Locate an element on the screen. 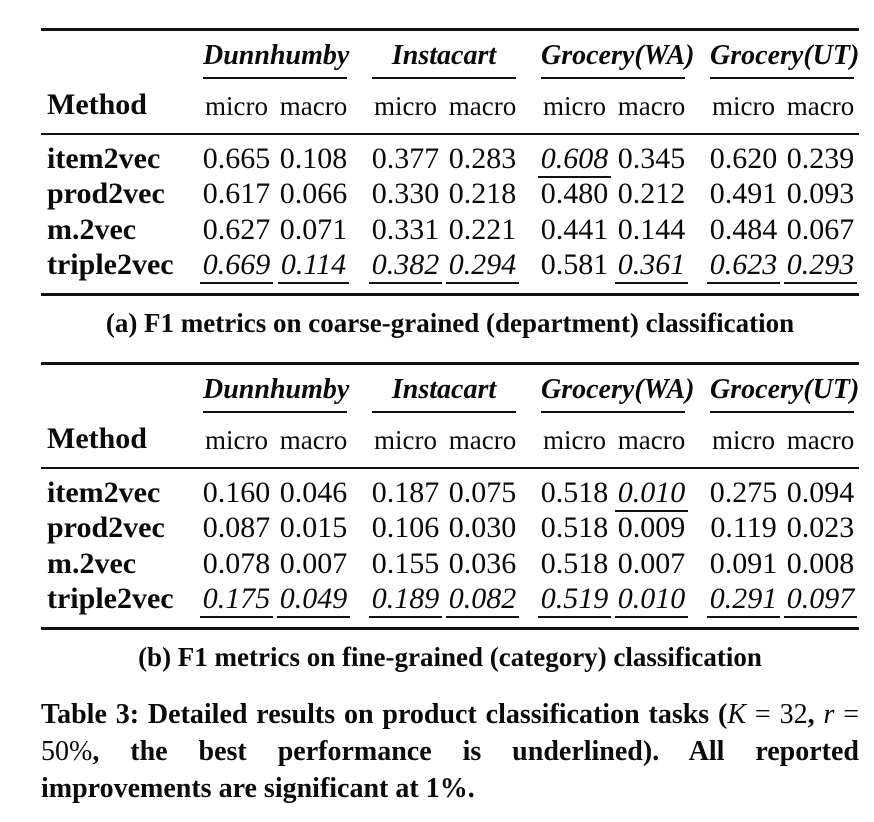  value: 0.480 is located at coordinates (574, 193).